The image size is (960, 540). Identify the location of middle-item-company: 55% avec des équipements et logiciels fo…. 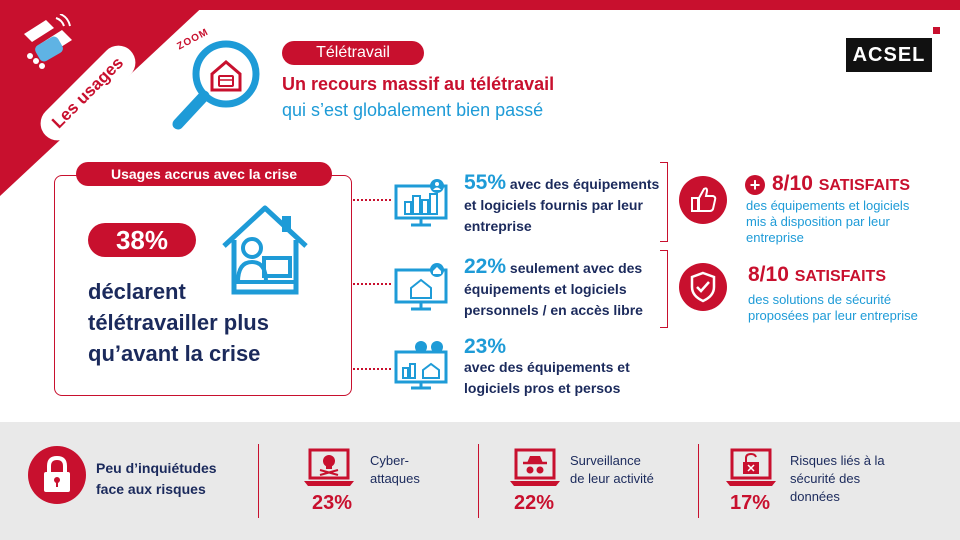
(566, 204).